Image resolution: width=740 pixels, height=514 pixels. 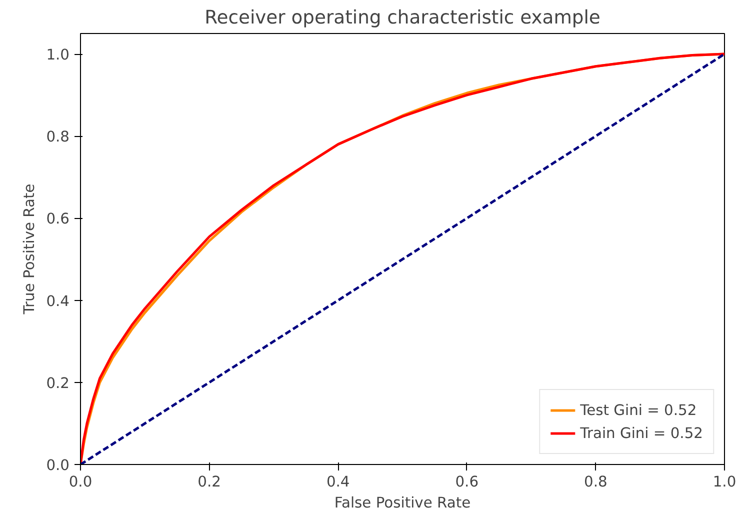 What do you see at coordinates (58, 219) in the screenshot?
I see `y-tick-label: 0.6` at bounding box center [58, 219].